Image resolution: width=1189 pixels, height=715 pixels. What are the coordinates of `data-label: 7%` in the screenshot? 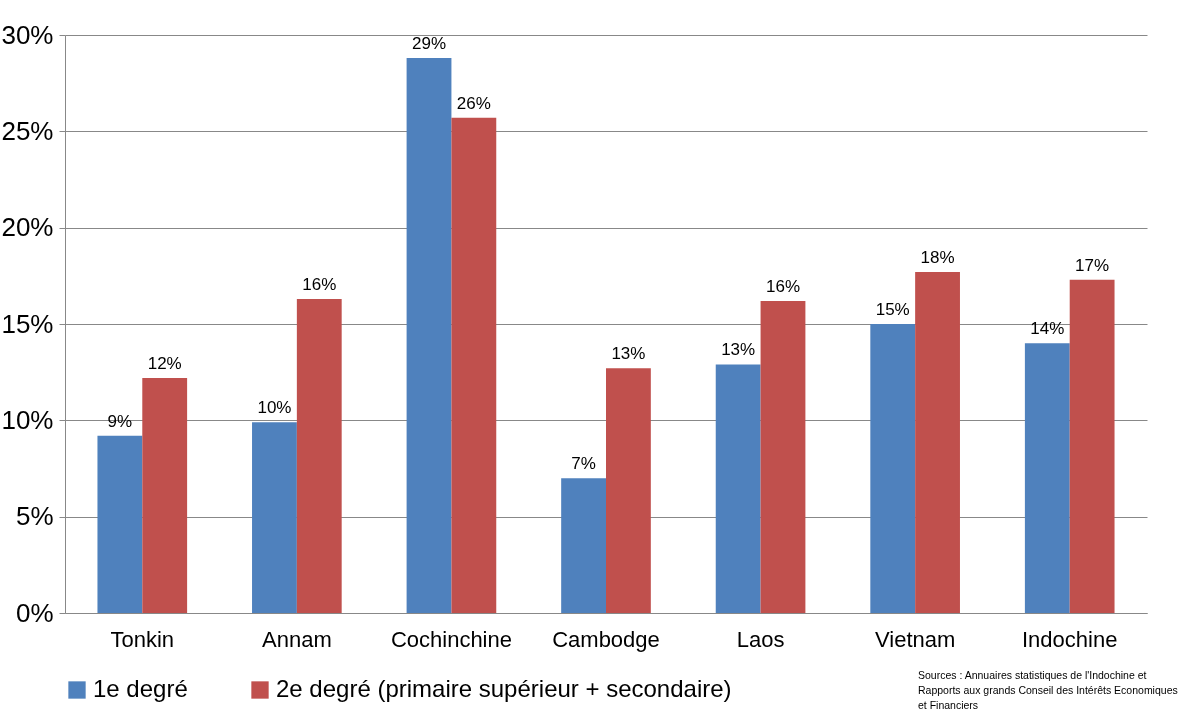 It's located at (583, 464).